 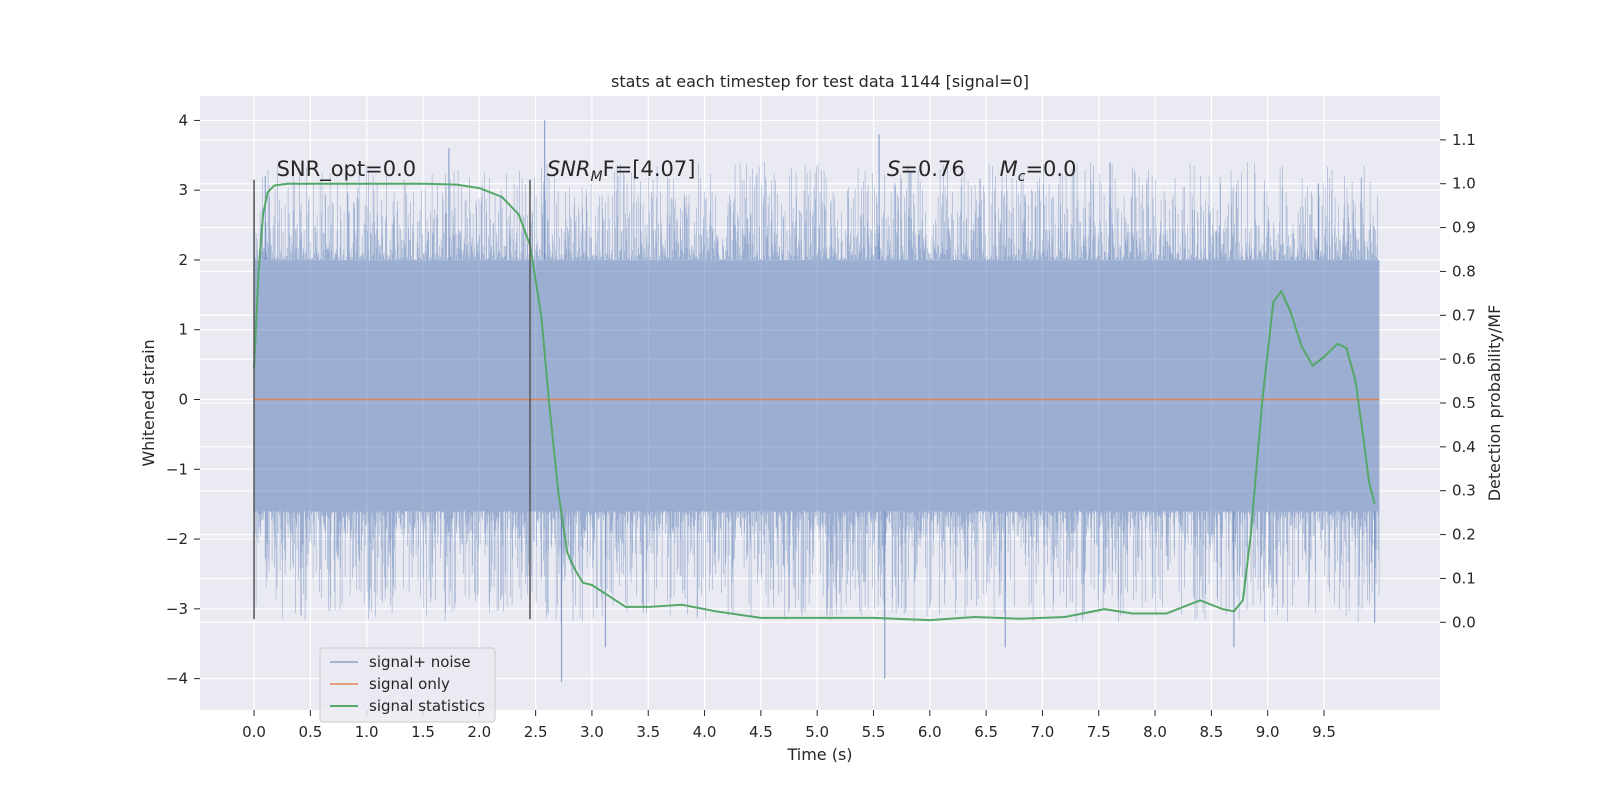 What do you see at coordinates (183, 330) in the screenshot?
I see `y-left-tick-label: 1` at bounding box center [183, 330].